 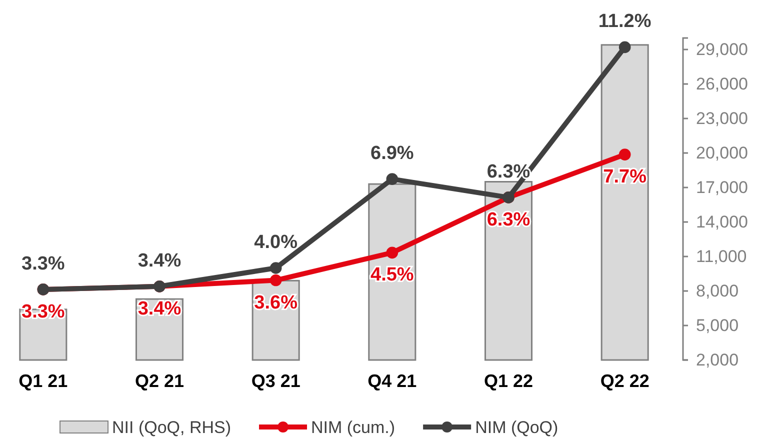 What do you see at coordinates (722, 187) in the screenshot?
I see `y2-tick-label: 17,000` at bounding box center [722, 187].